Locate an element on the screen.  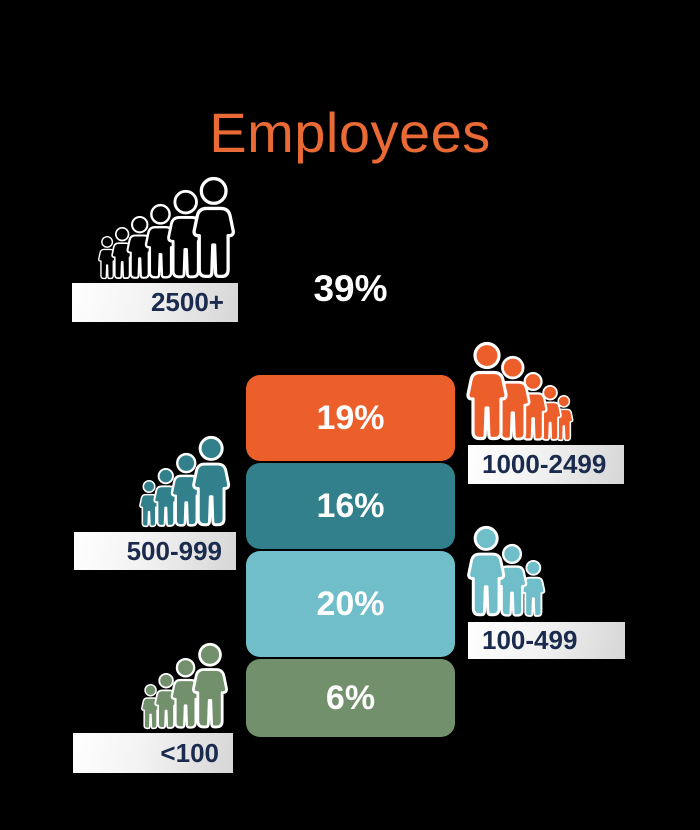
bar-value: 19% is located at coordinates (350, 417).